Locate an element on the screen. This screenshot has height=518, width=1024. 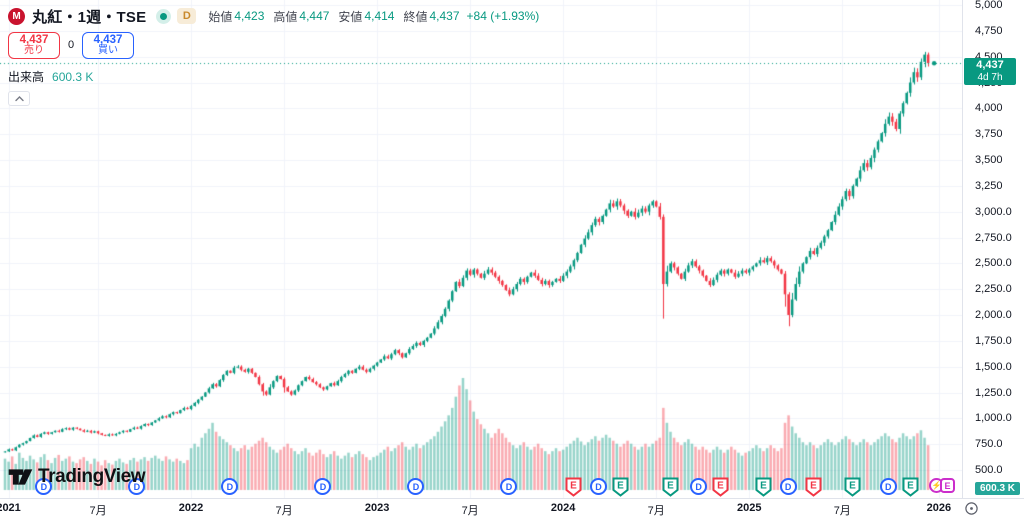
time-axis-label: 2023 is located at coordinates (377, 508).